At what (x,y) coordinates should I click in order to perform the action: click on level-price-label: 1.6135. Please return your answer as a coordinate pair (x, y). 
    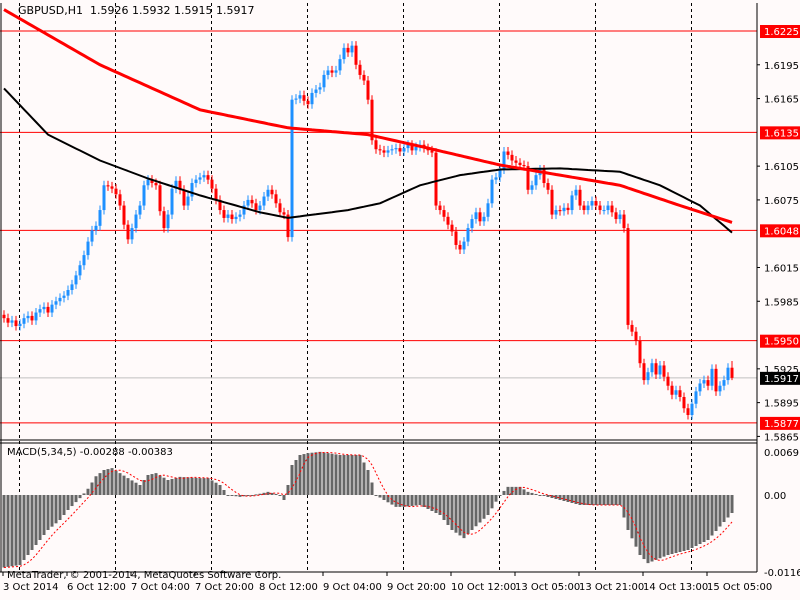
    Looking at the image, I should click on (781, 133).